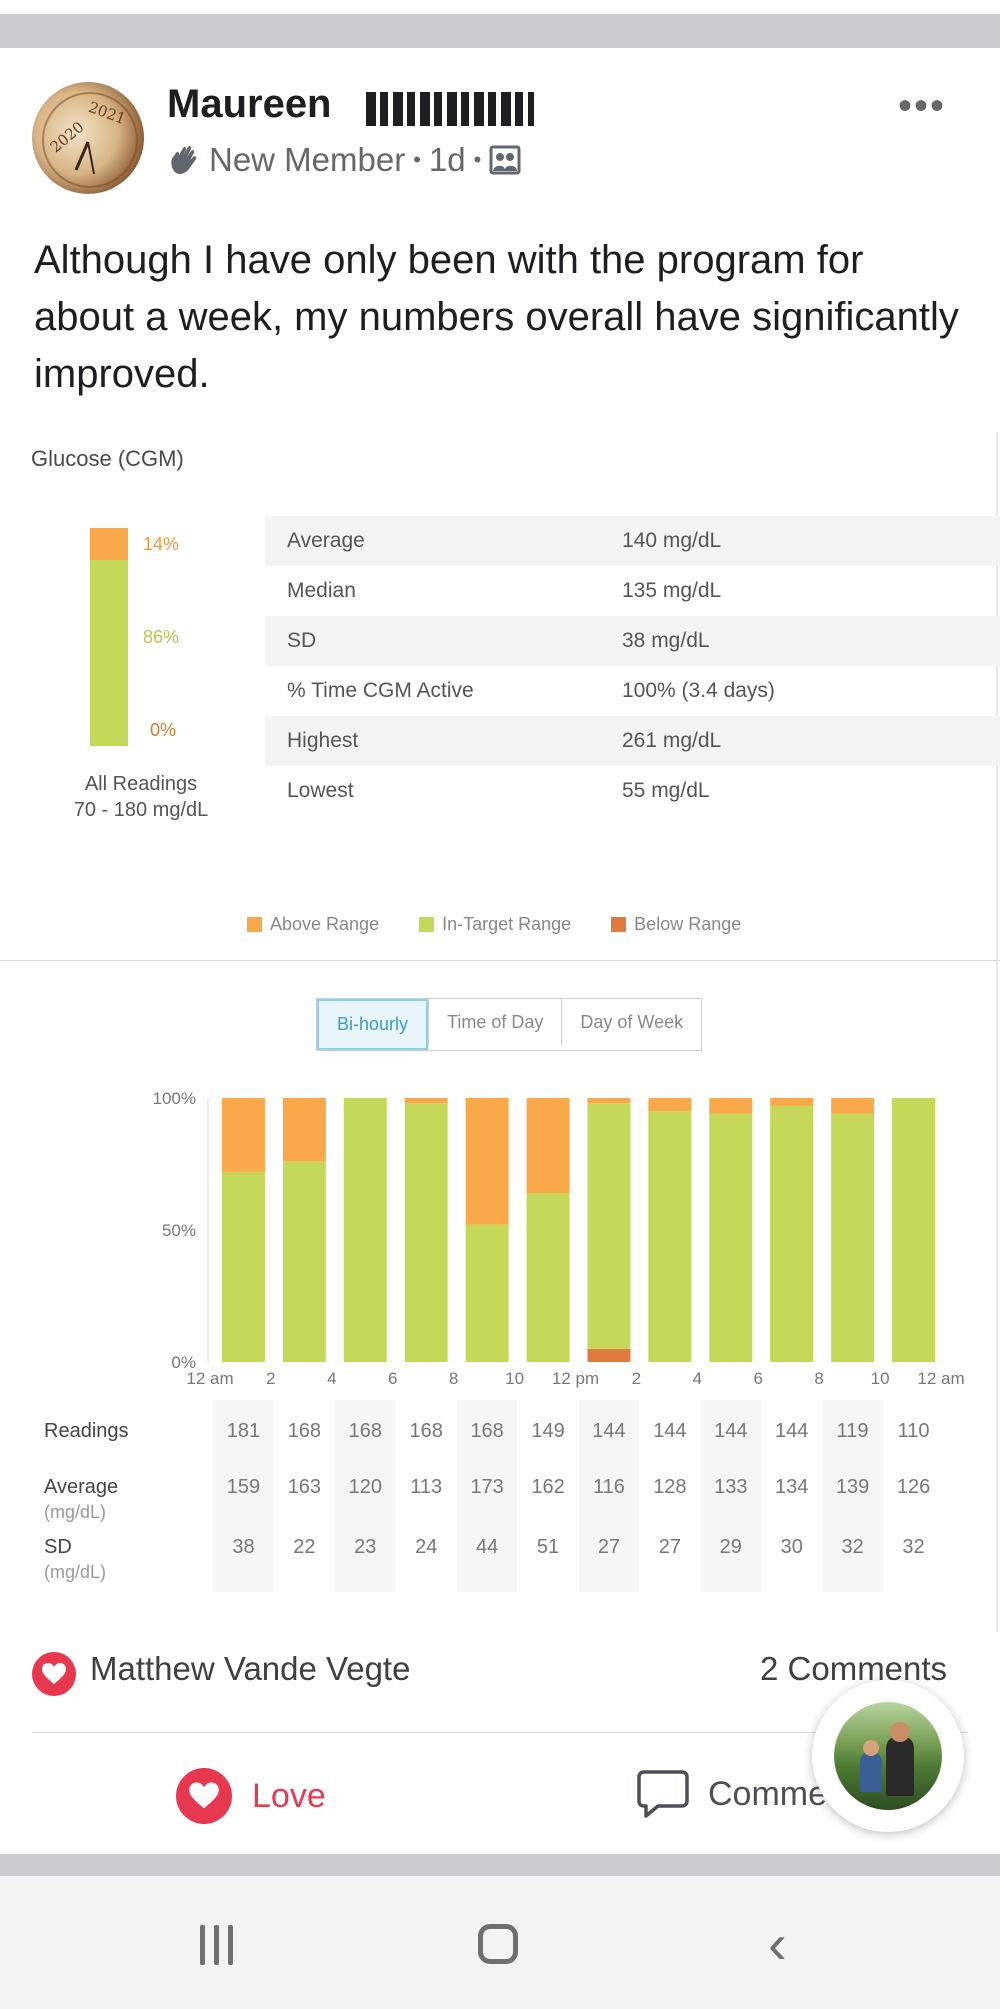  I want to click on average-cell: 120, so click(365, 1487).